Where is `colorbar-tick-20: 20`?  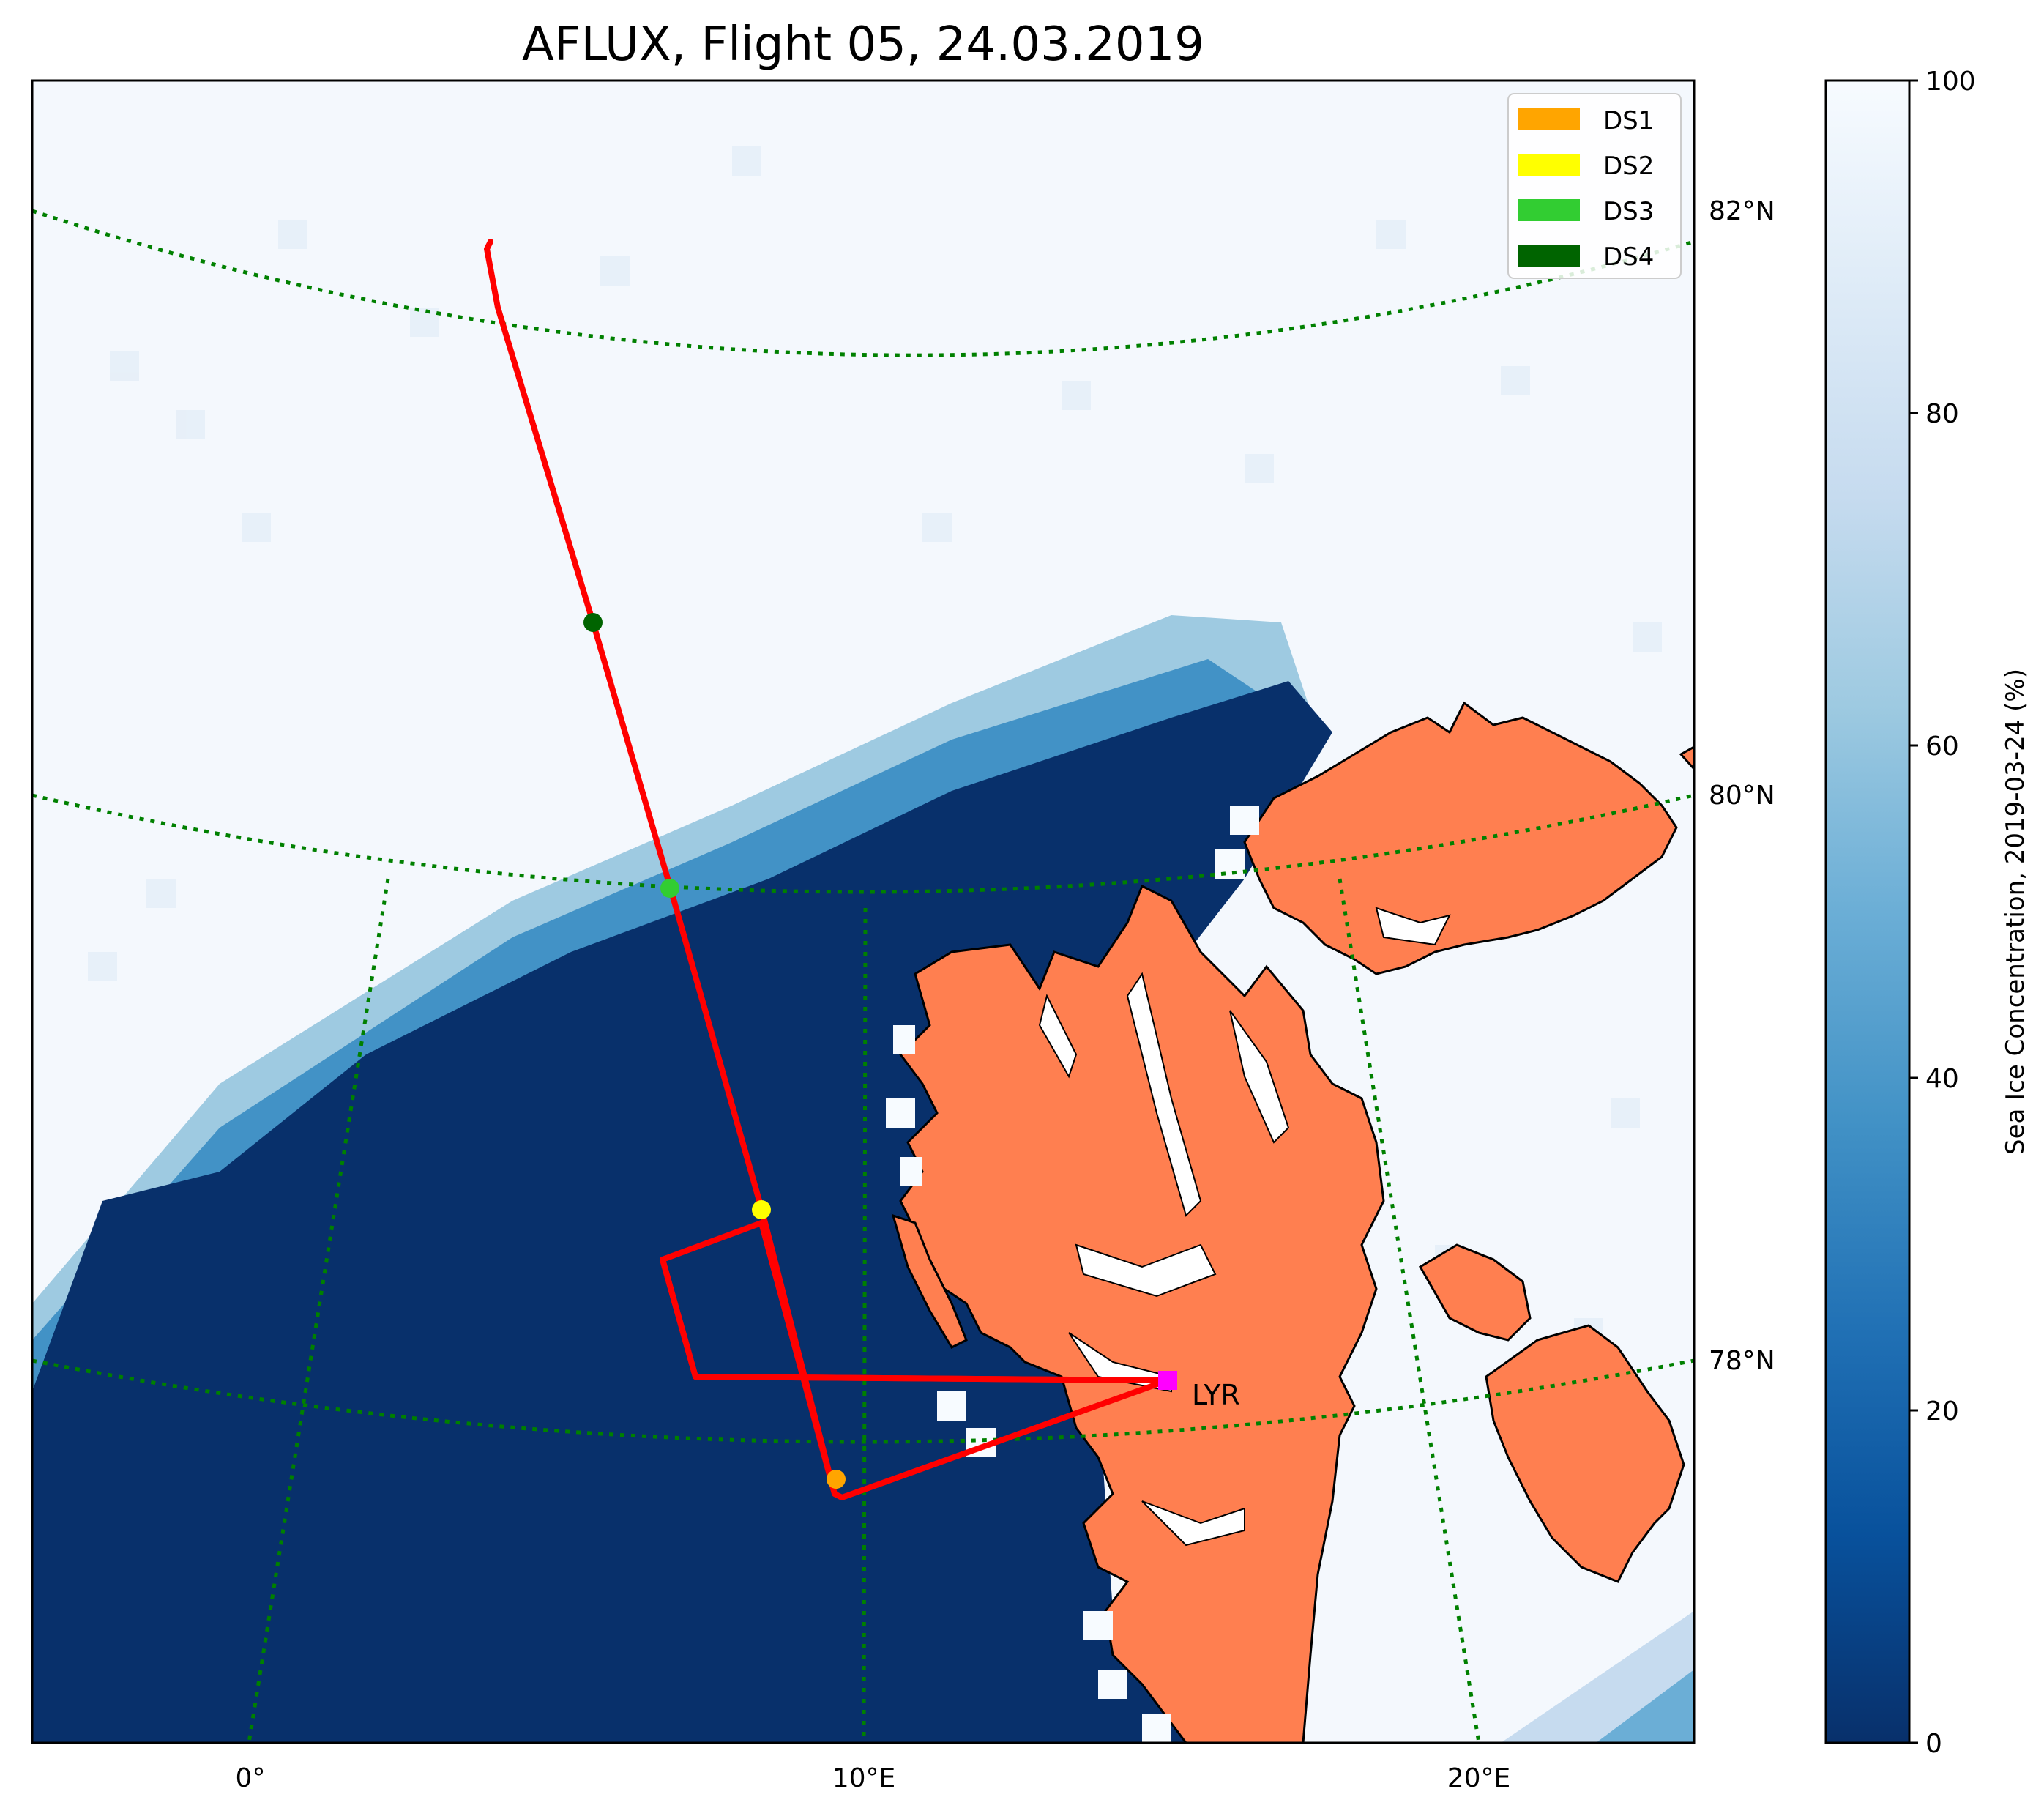 colorbar-tick-20: 20 is located at coordinates (1942, 1411).